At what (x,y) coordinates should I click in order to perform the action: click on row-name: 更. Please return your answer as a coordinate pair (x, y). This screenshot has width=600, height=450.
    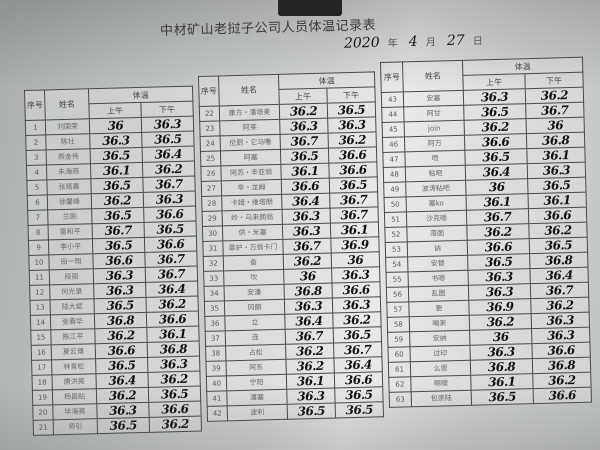
    Looking at the image, I should click on (439, 308).